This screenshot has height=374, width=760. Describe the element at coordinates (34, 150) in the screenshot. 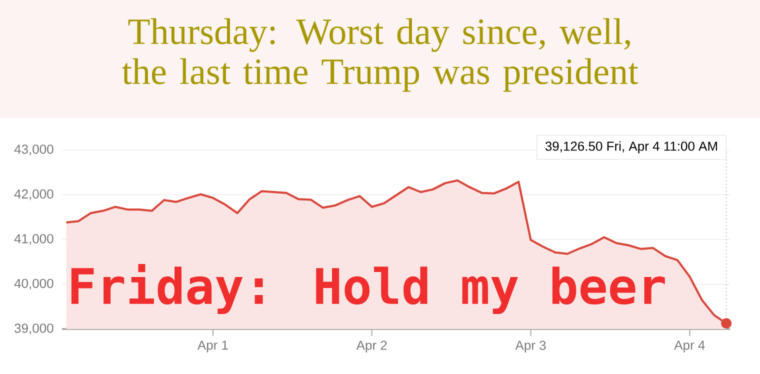

I see `y-tick-label: 43,000` at that location.